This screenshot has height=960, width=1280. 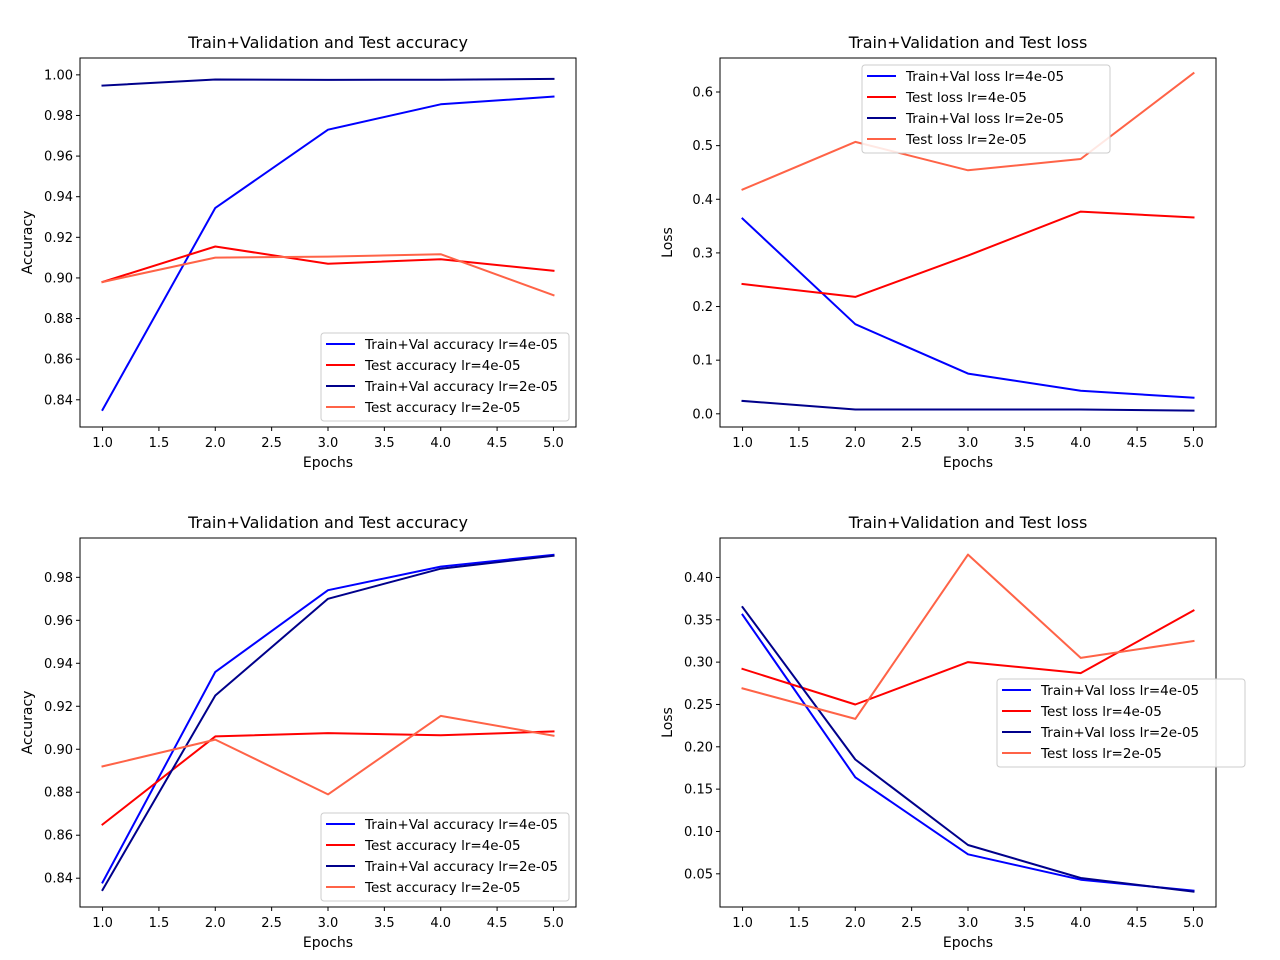 What do you see at coordinates (702, 361) in the screenshot?
I see `y-tick-label: 0.1` at bounding box center [702, 361].